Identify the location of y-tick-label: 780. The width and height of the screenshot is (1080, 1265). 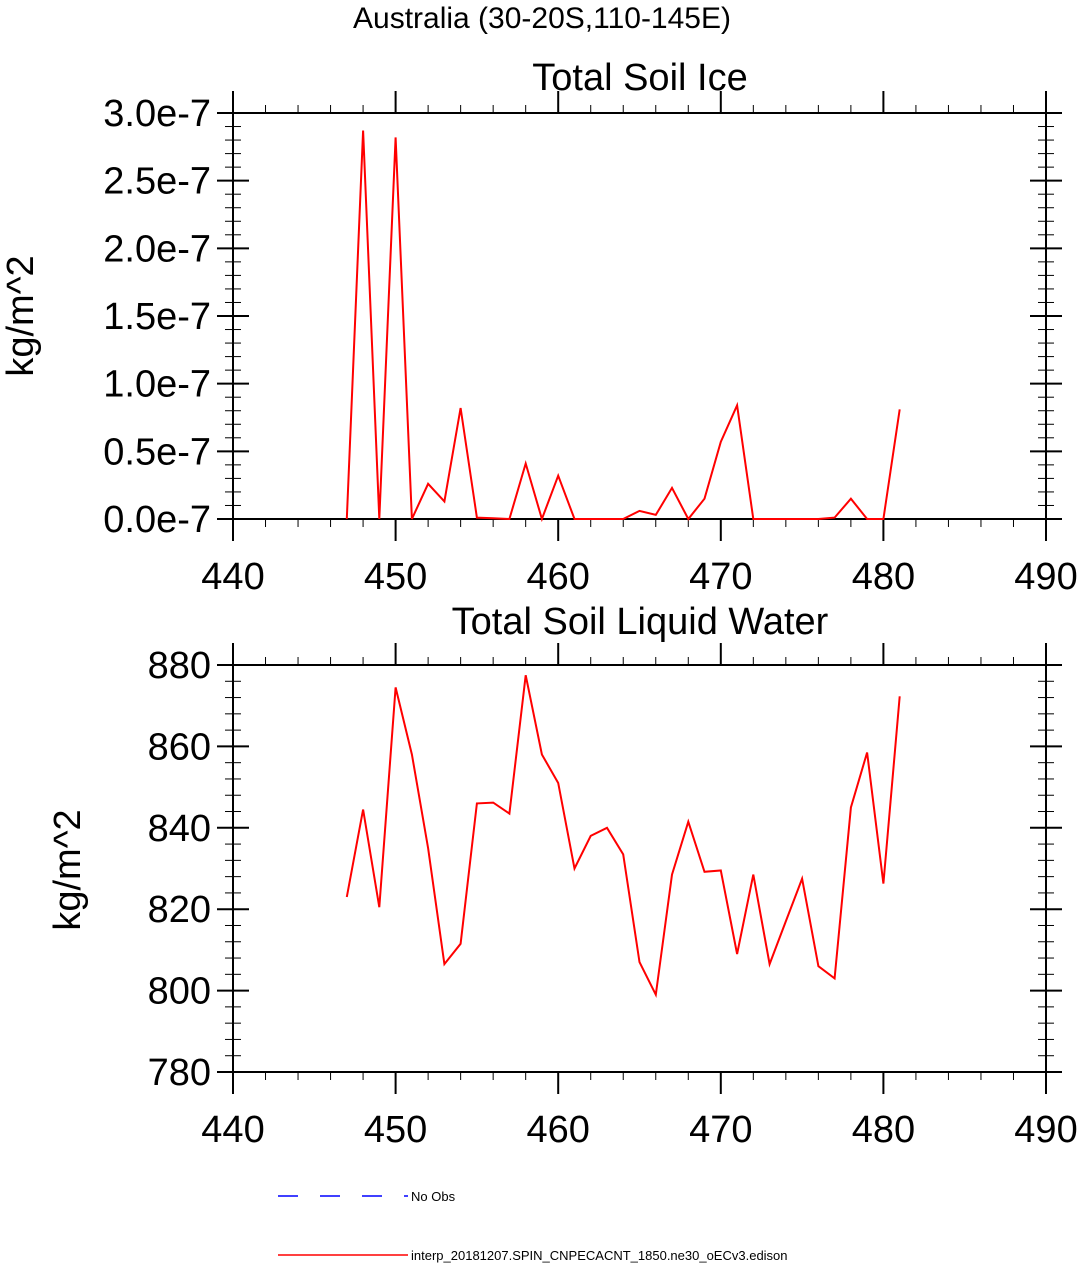
(179, 1073).